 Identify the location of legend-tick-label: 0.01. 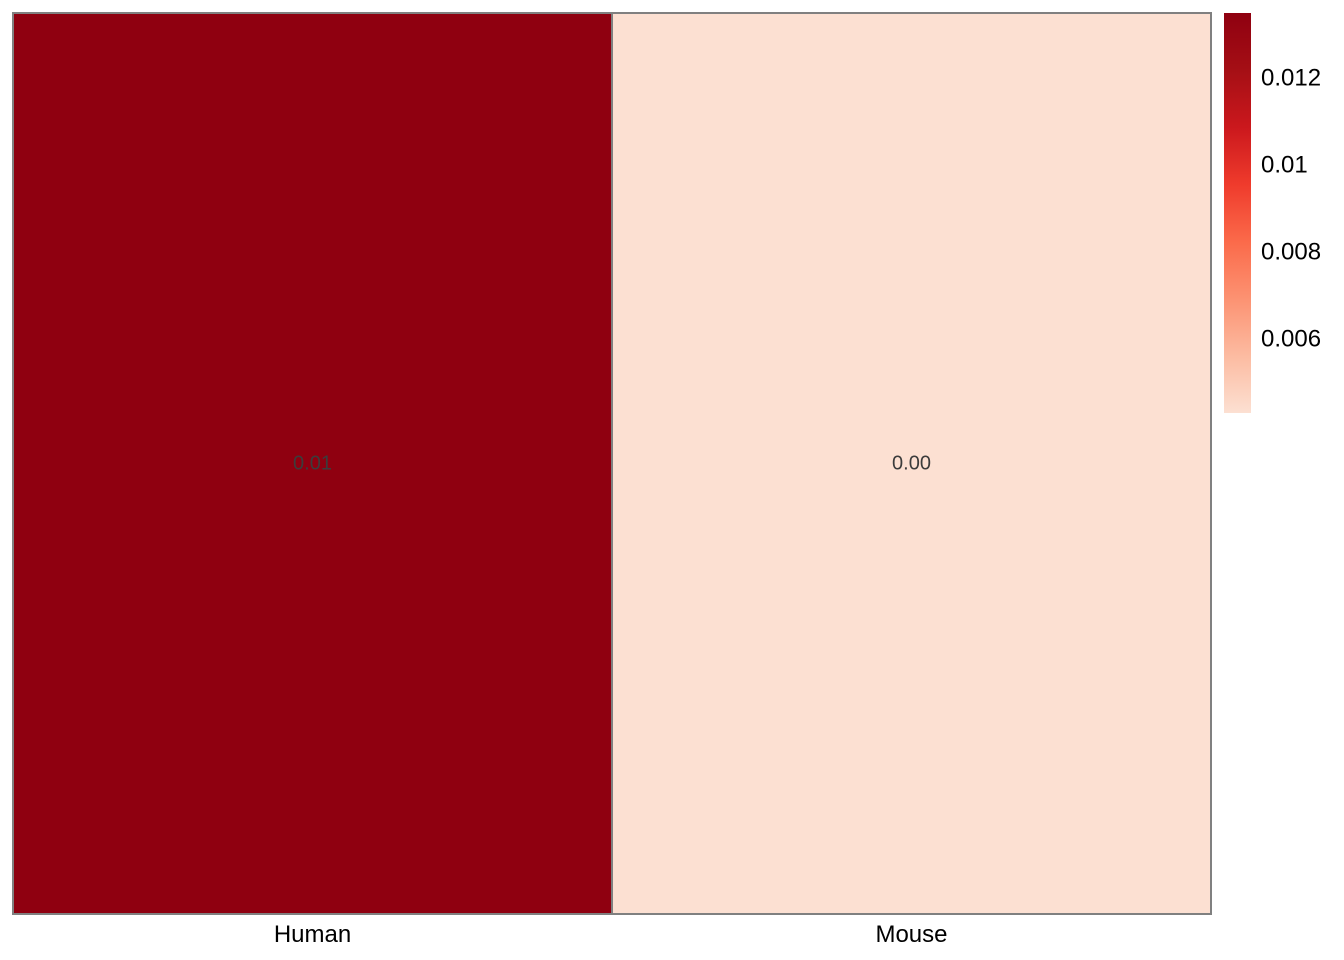
(1284, 165).